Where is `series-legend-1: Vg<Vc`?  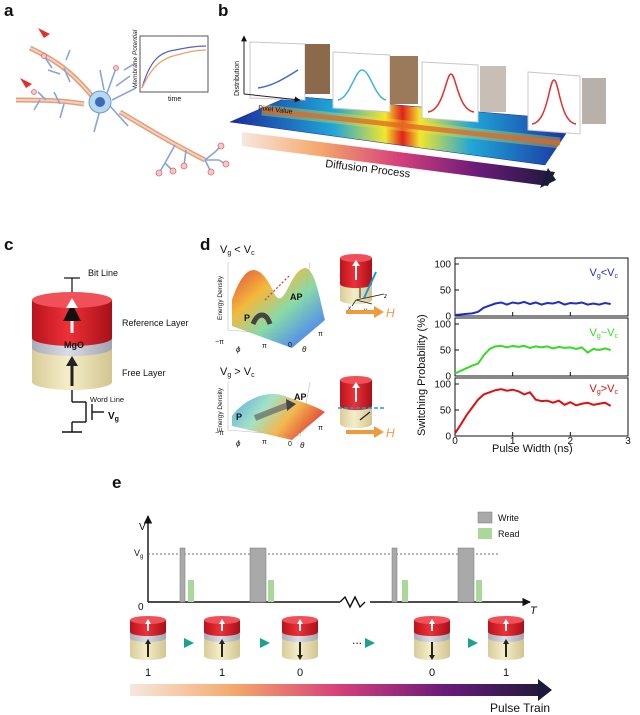
series-legend-1: Vg<Vc is located at coordinates (603, 273).